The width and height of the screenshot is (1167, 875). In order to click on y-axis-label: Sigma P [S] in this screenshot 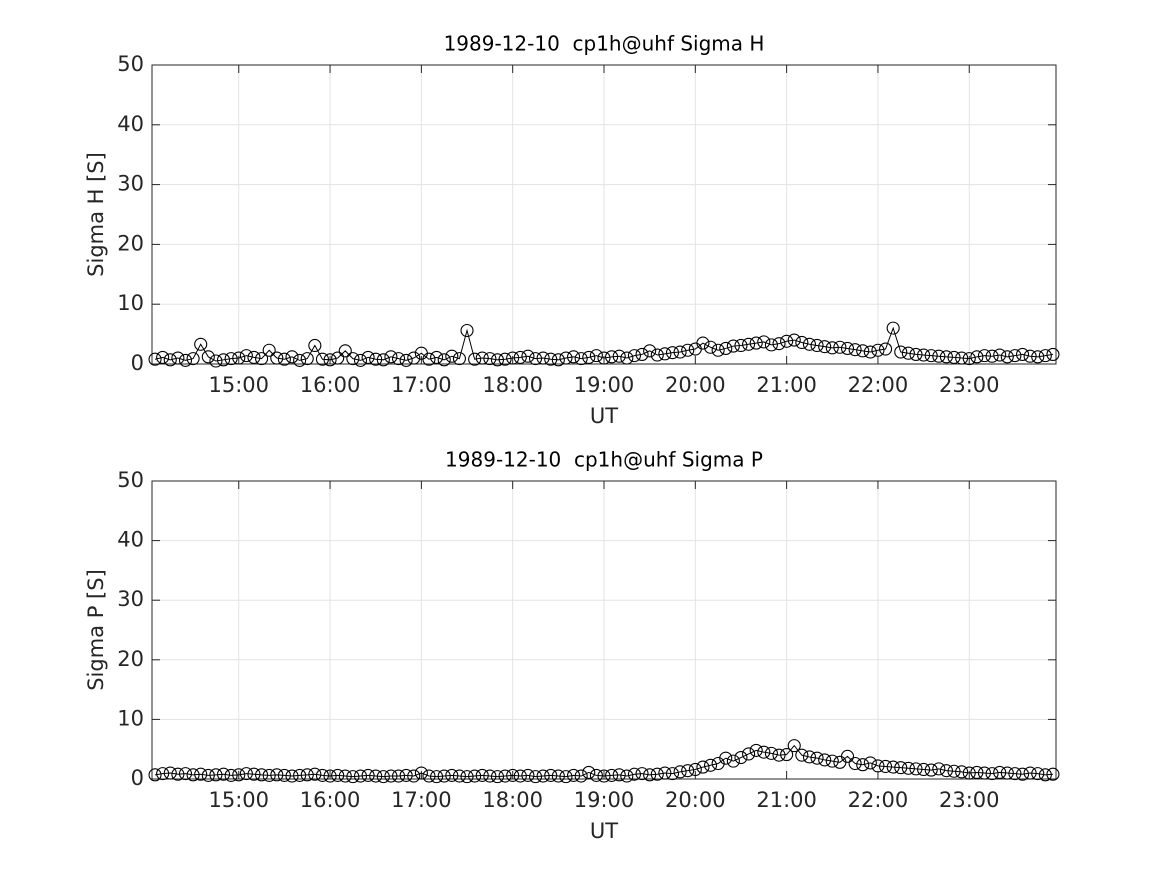, I will do `click(96, 630)`.